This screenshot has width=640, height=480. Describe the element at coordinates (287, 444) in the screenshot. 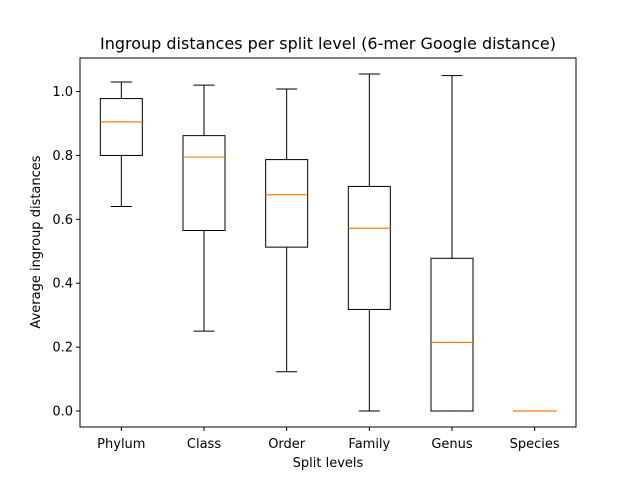

I see `x-tick-label: Order` at that location.